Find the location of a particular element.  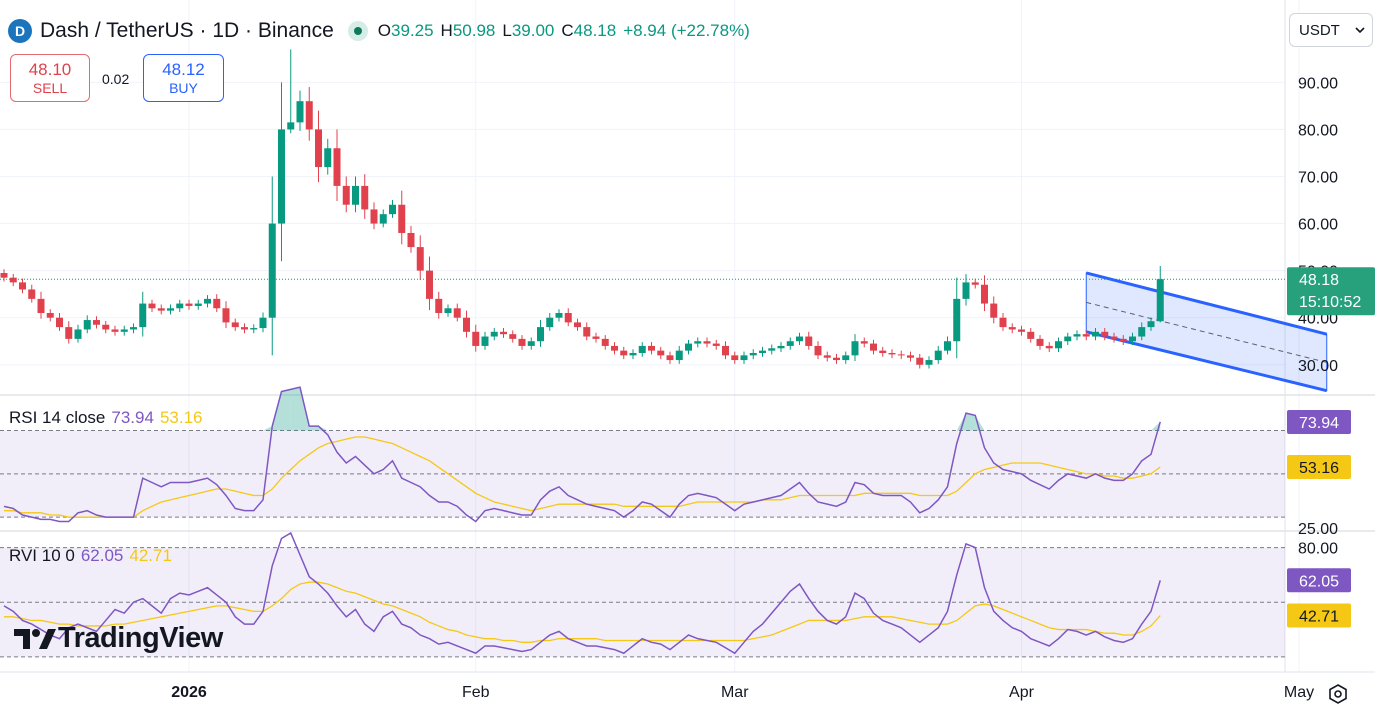

rvi-signal-tag is located at coordinates (1319, 615).